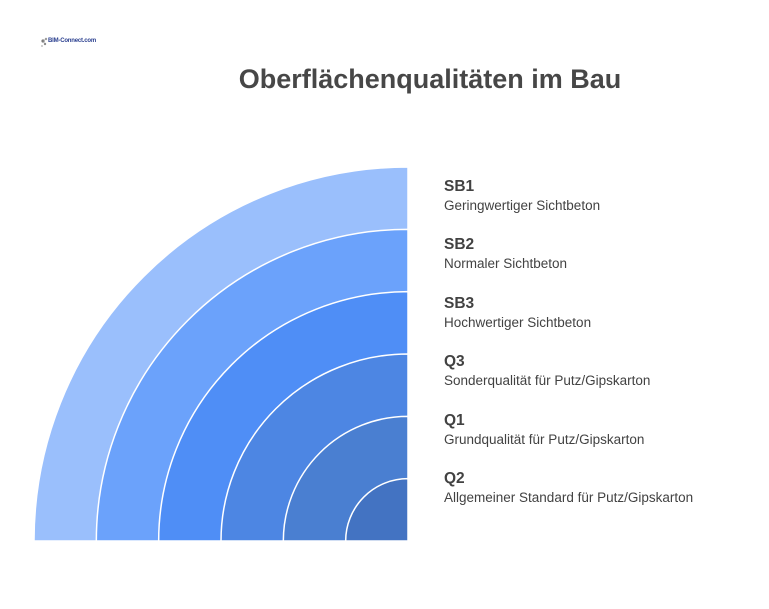  I want to click on level-description: Allgemeiner Standard für Putz/Gipskarton, so click(569, 497).